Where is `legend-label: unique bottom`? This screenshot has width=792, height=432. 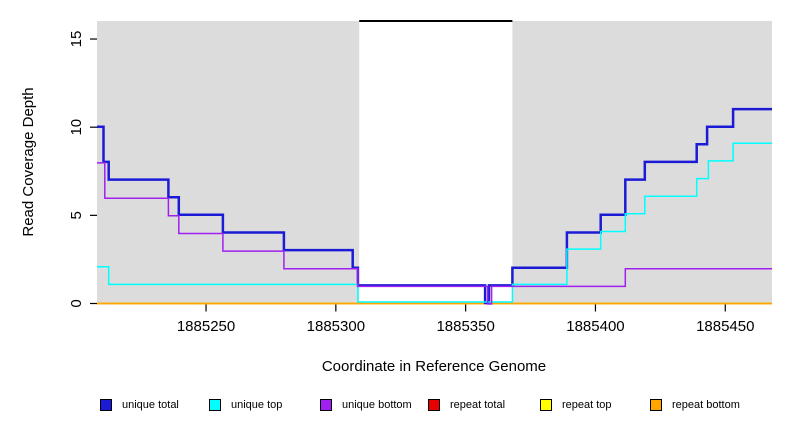
legend-label: unique bottom is located at coordinates (377, 405).